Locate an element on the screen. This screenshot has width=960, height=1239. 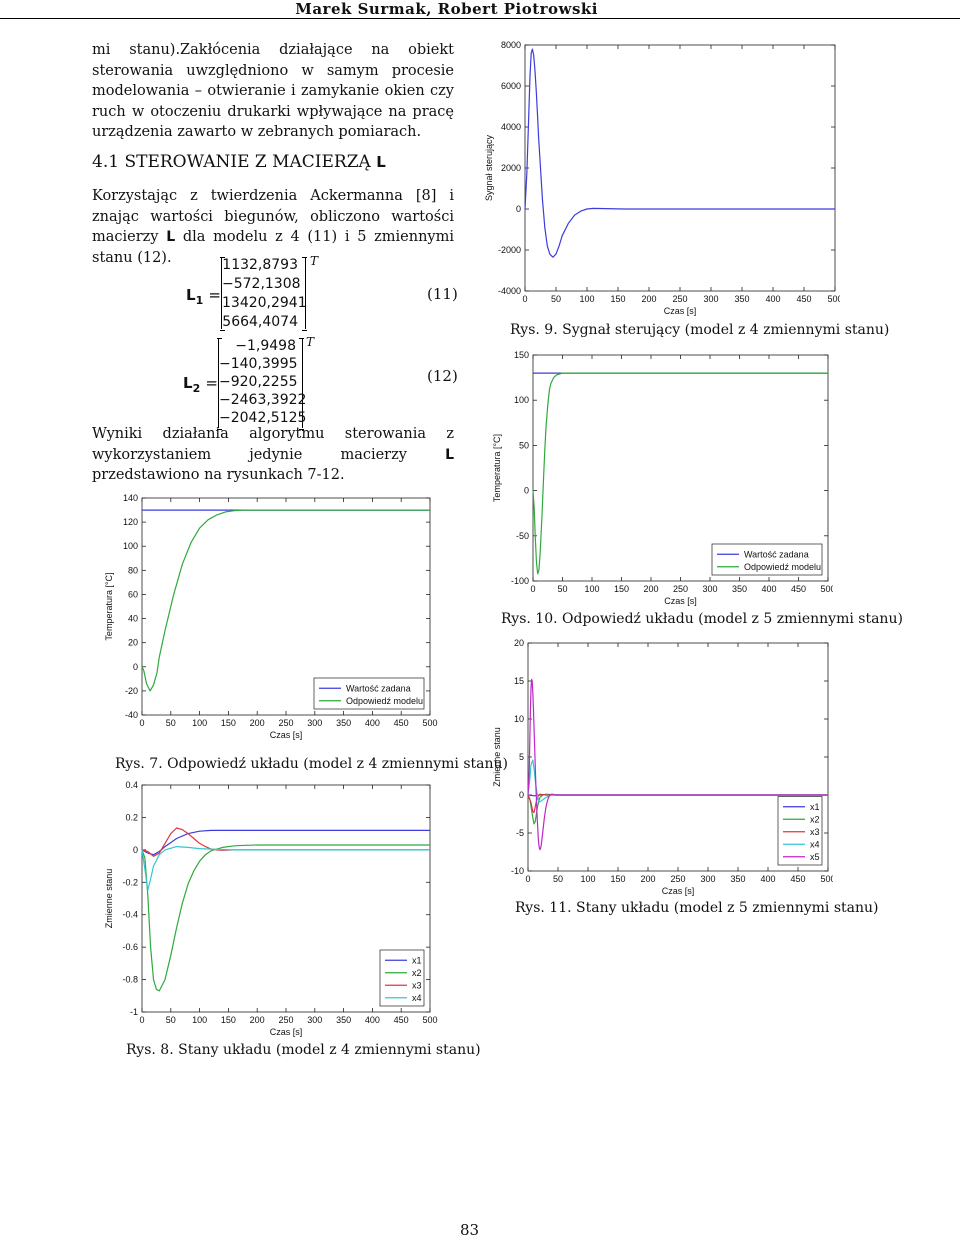
eq11-values: 1132,8793 −572,1308 13420,2941 5664,4074 is located at coordinates (264, 294).